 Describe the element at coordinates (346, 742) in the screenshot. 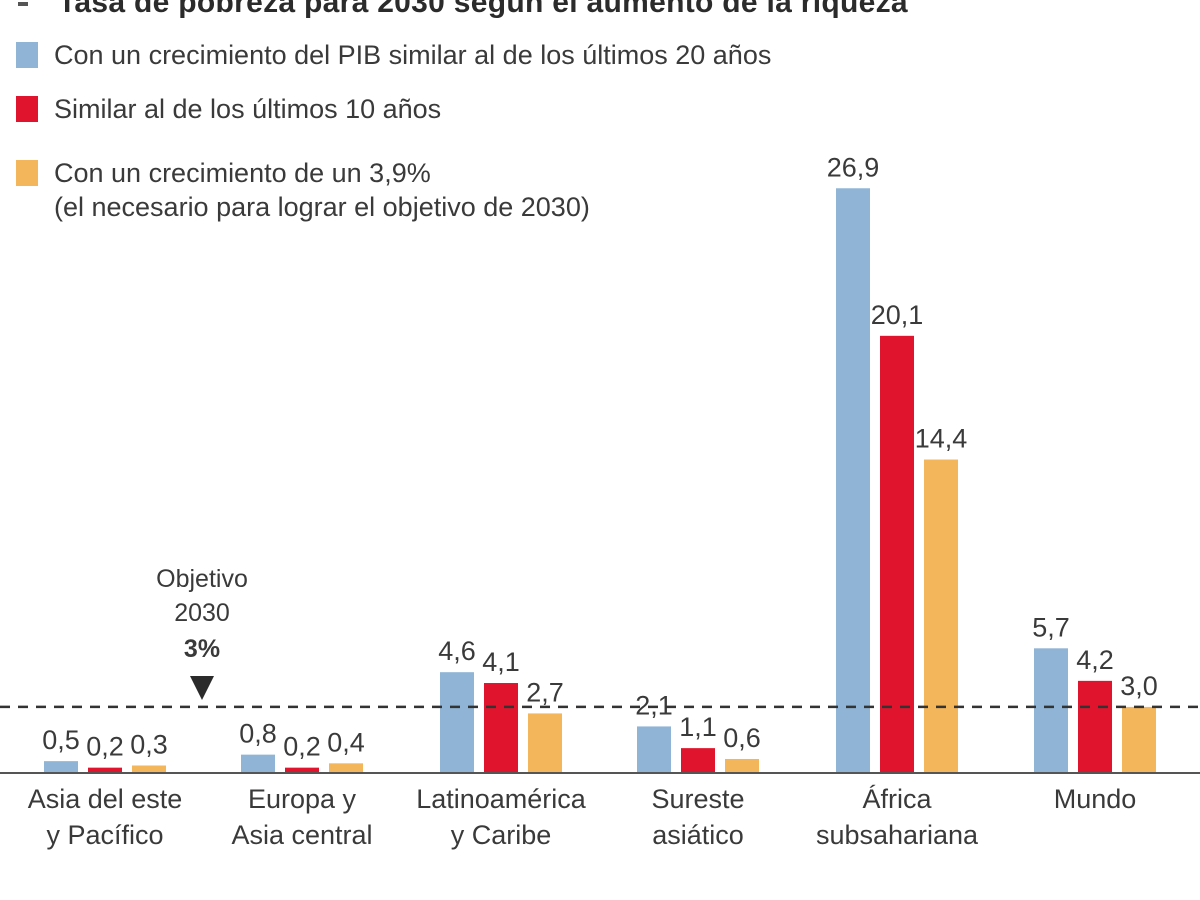

I see `value-label: 0,4` at that location.